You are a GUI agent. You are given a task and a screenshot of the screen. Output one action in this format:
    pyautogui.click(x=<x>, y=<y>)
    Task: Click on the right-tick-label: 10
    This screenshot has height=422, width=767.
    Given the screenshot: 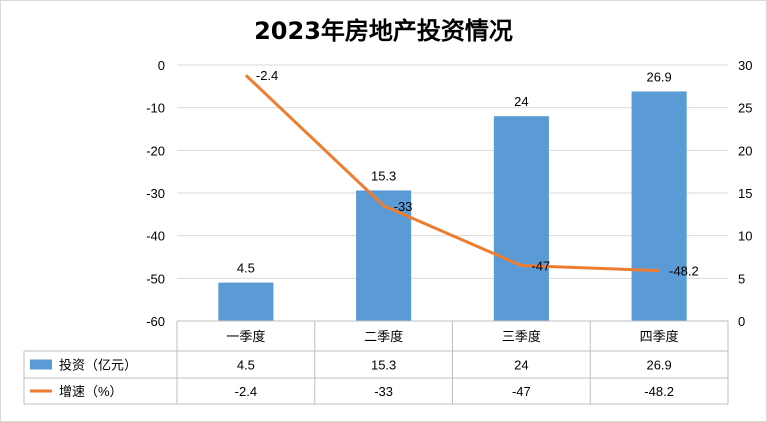 What is the action you would take?
    pyautogui.click(x=745, y=236)
    